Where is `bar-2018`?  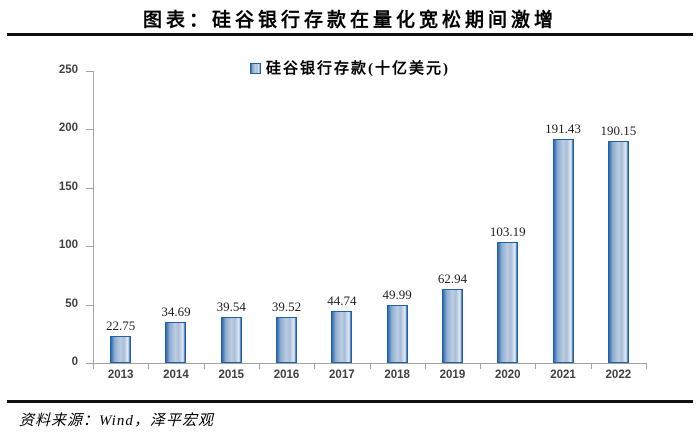 bar-2018 is located at coordinates (397, 333).